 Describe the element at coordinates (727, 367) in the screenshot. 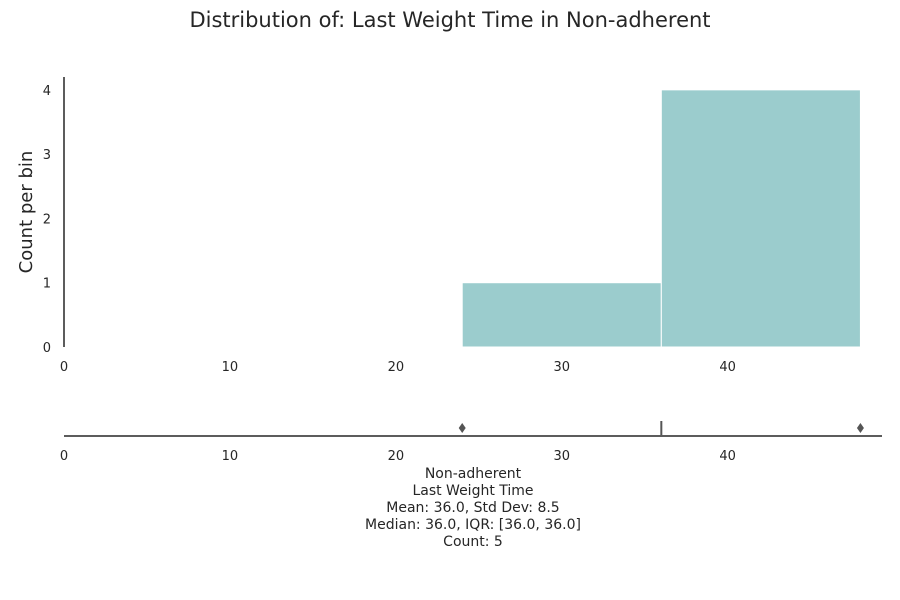

I see `x-tick-label-4: 40` at that location.